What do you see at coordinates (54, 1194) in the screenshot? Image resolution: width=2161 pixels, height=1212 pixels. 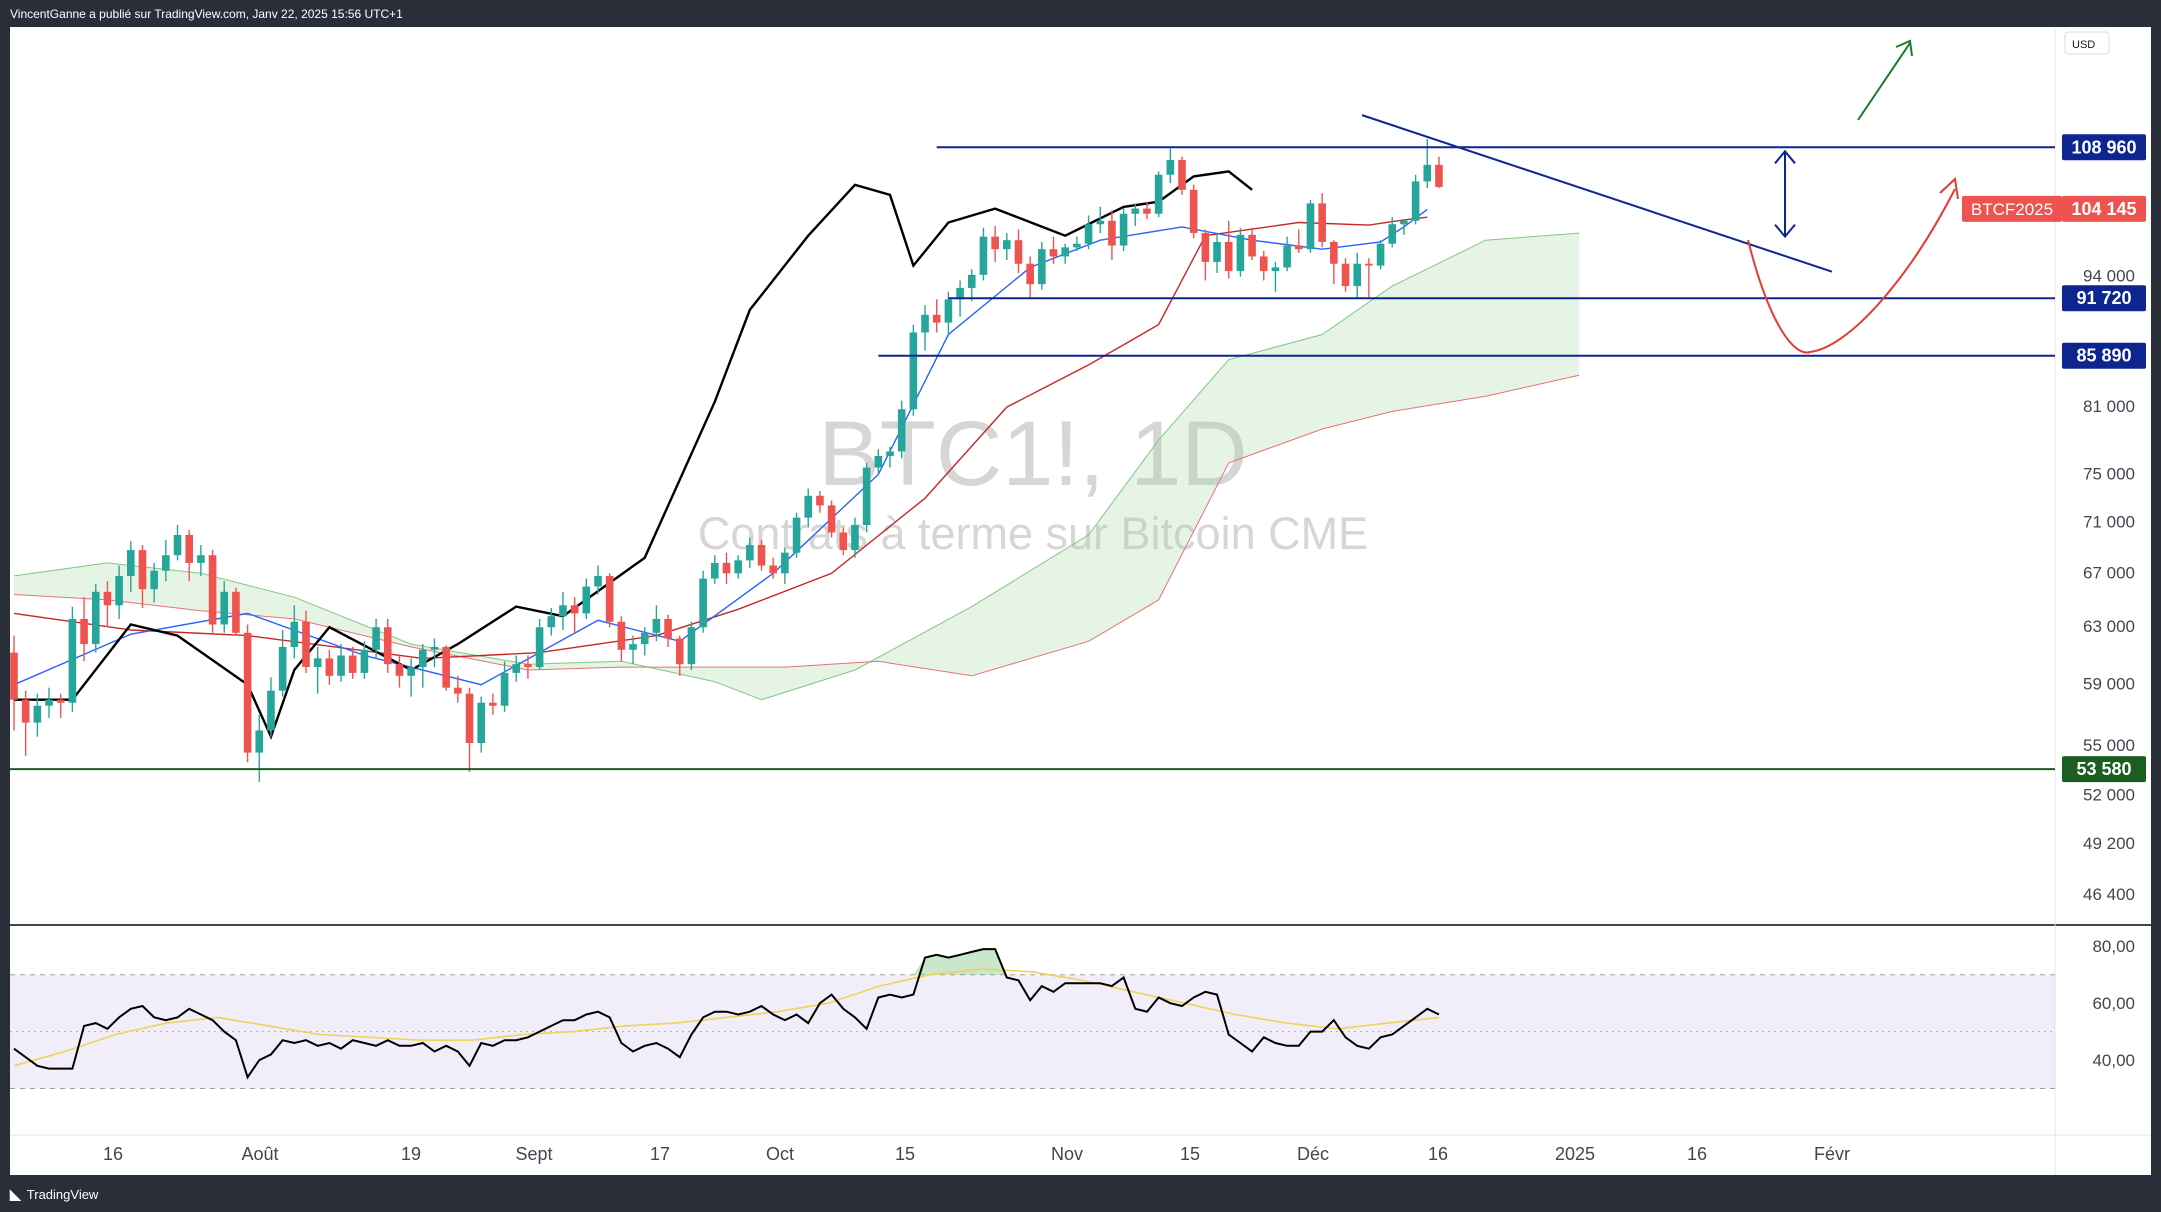 I see `tradingview-logo: ◣ TradingView` at bounding box center [54, 1194].